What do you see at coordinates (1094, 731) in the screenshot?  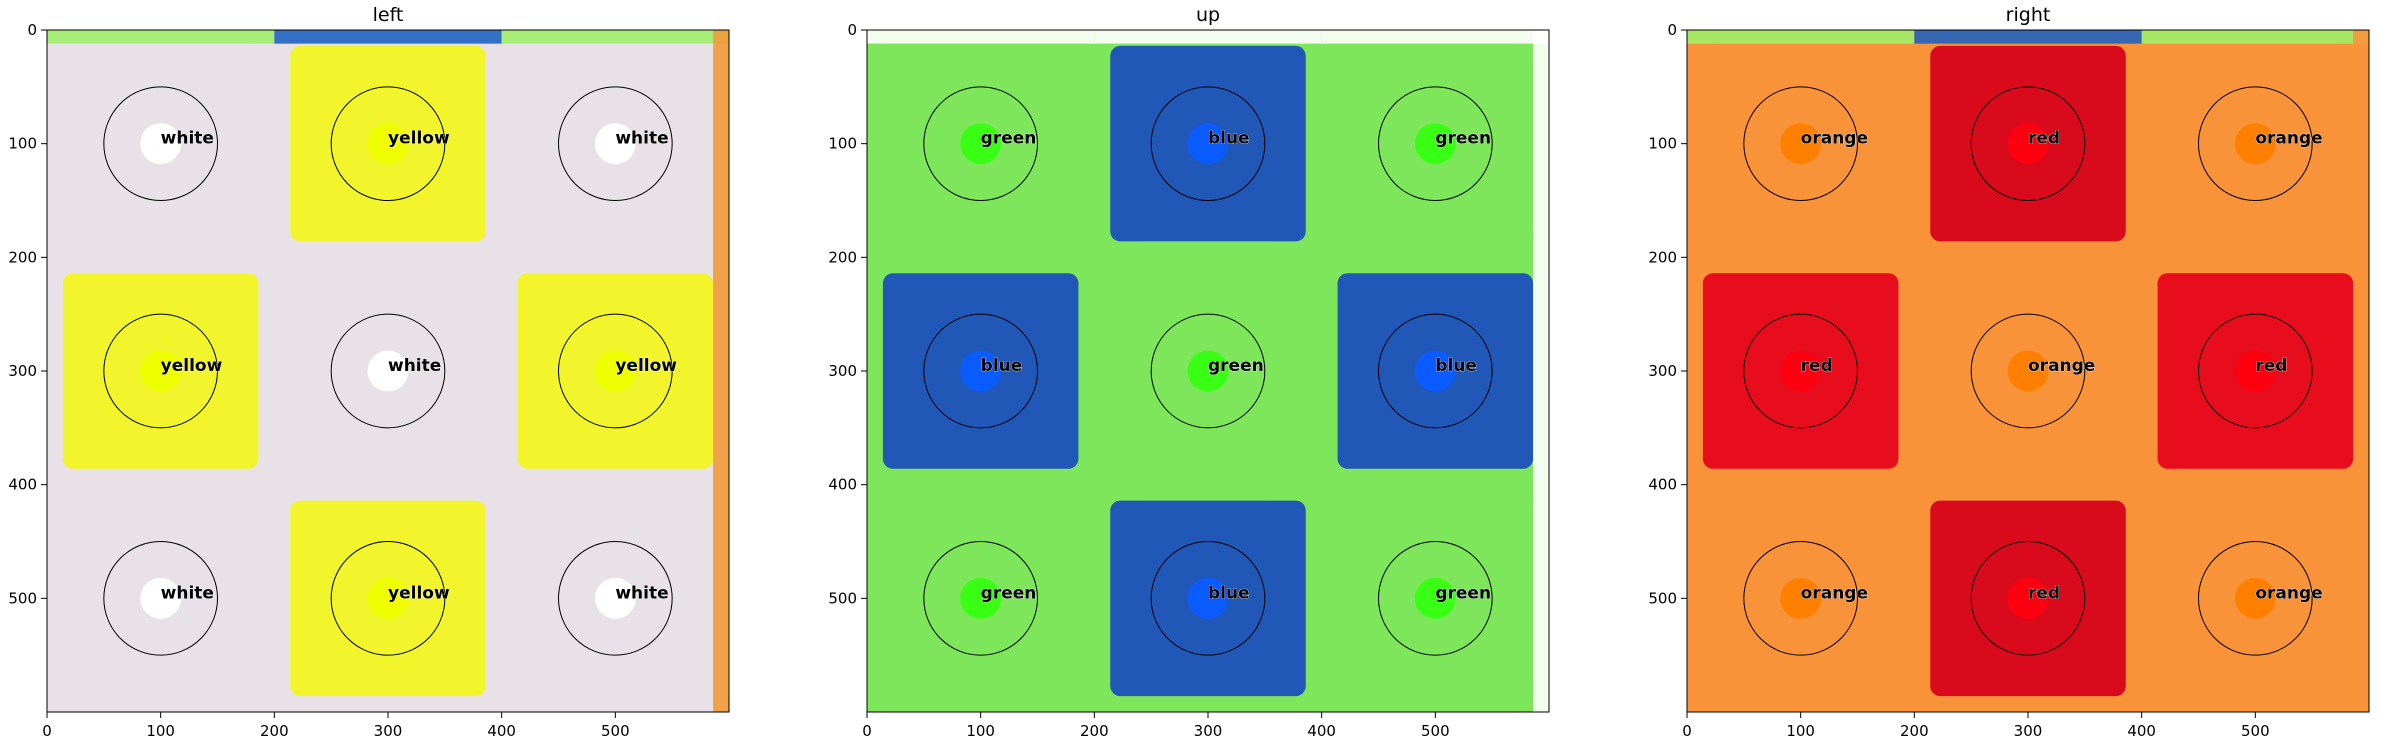 I see `x-tick-label: 200` at bounding box center [1094, 731].